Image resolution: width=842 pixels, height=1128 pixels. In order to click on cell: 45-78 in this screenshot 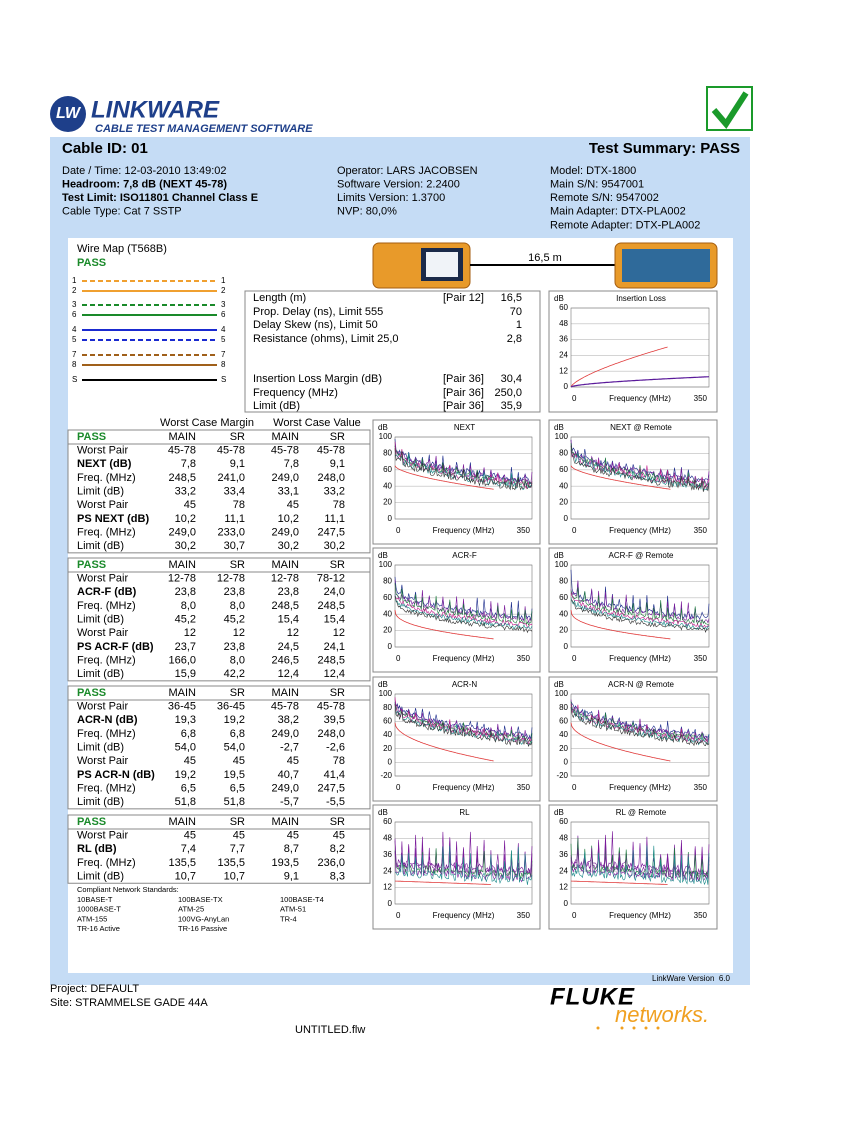, I will do `click(331, 451)`.